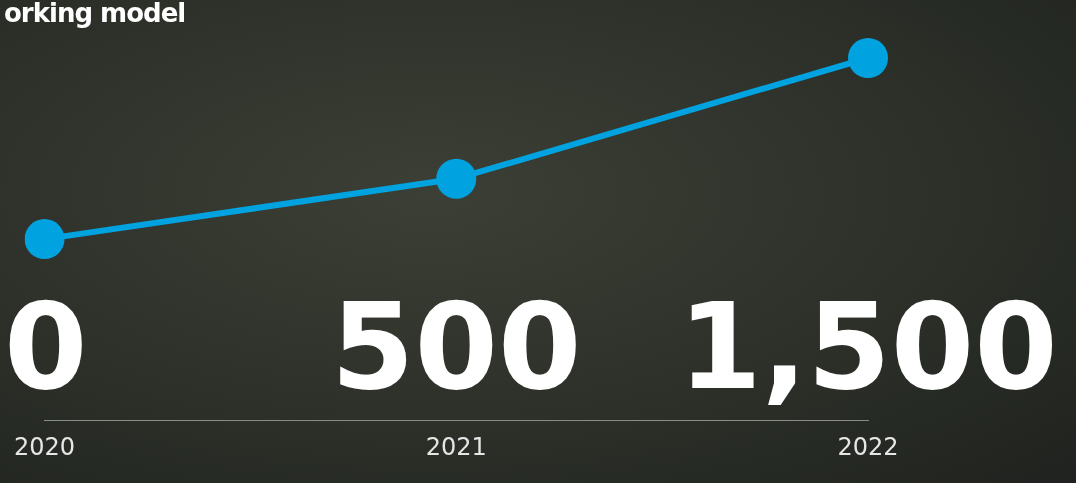  I want to click on data-label: 500, so click(456, 346).